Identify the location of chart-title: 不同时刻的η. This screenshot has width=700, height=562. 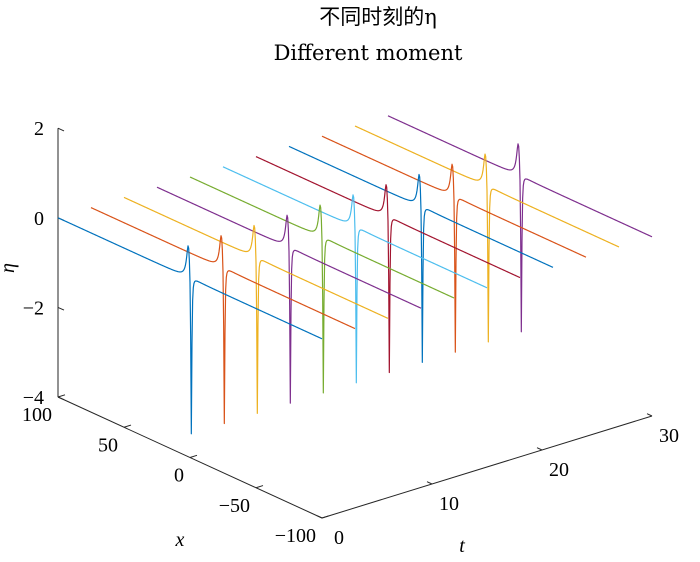
(378, 17).